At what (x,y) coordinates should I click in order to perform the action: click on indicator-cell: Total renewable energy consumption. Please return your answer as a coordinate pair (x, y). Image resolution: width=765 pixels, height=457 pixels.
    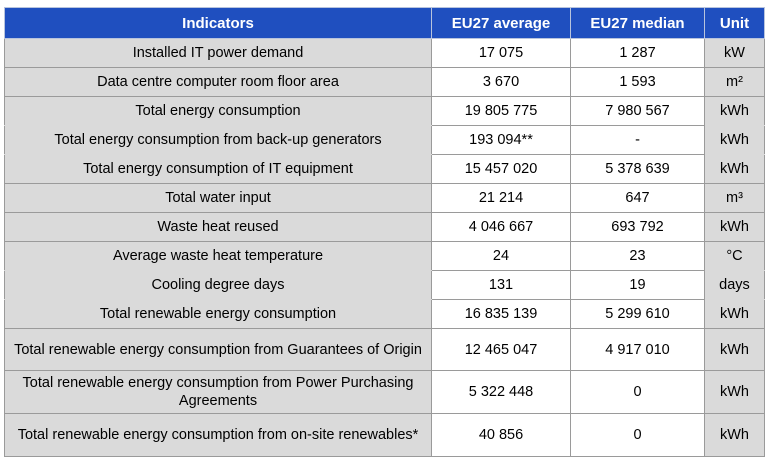
    Looking at the image, I should click on (218, 314).